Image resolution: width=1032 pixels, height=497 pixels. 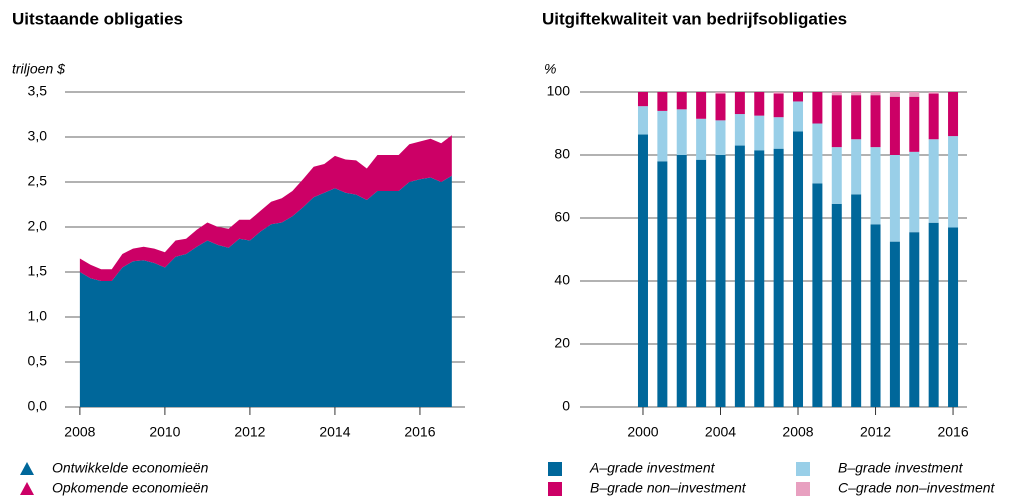 I want to click on area, so click(x=265, y=208).